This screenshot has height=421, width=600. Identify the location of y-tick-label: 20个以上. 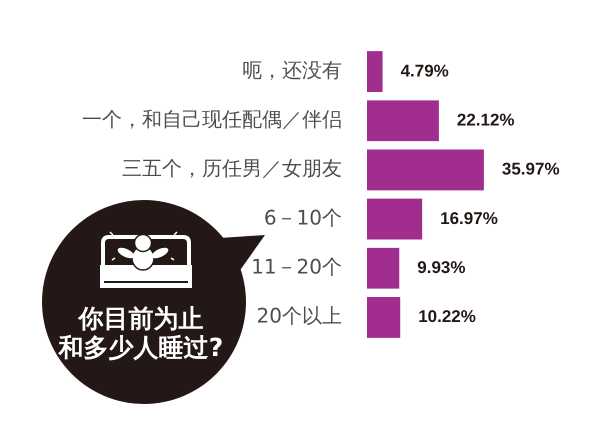
(299, 316).